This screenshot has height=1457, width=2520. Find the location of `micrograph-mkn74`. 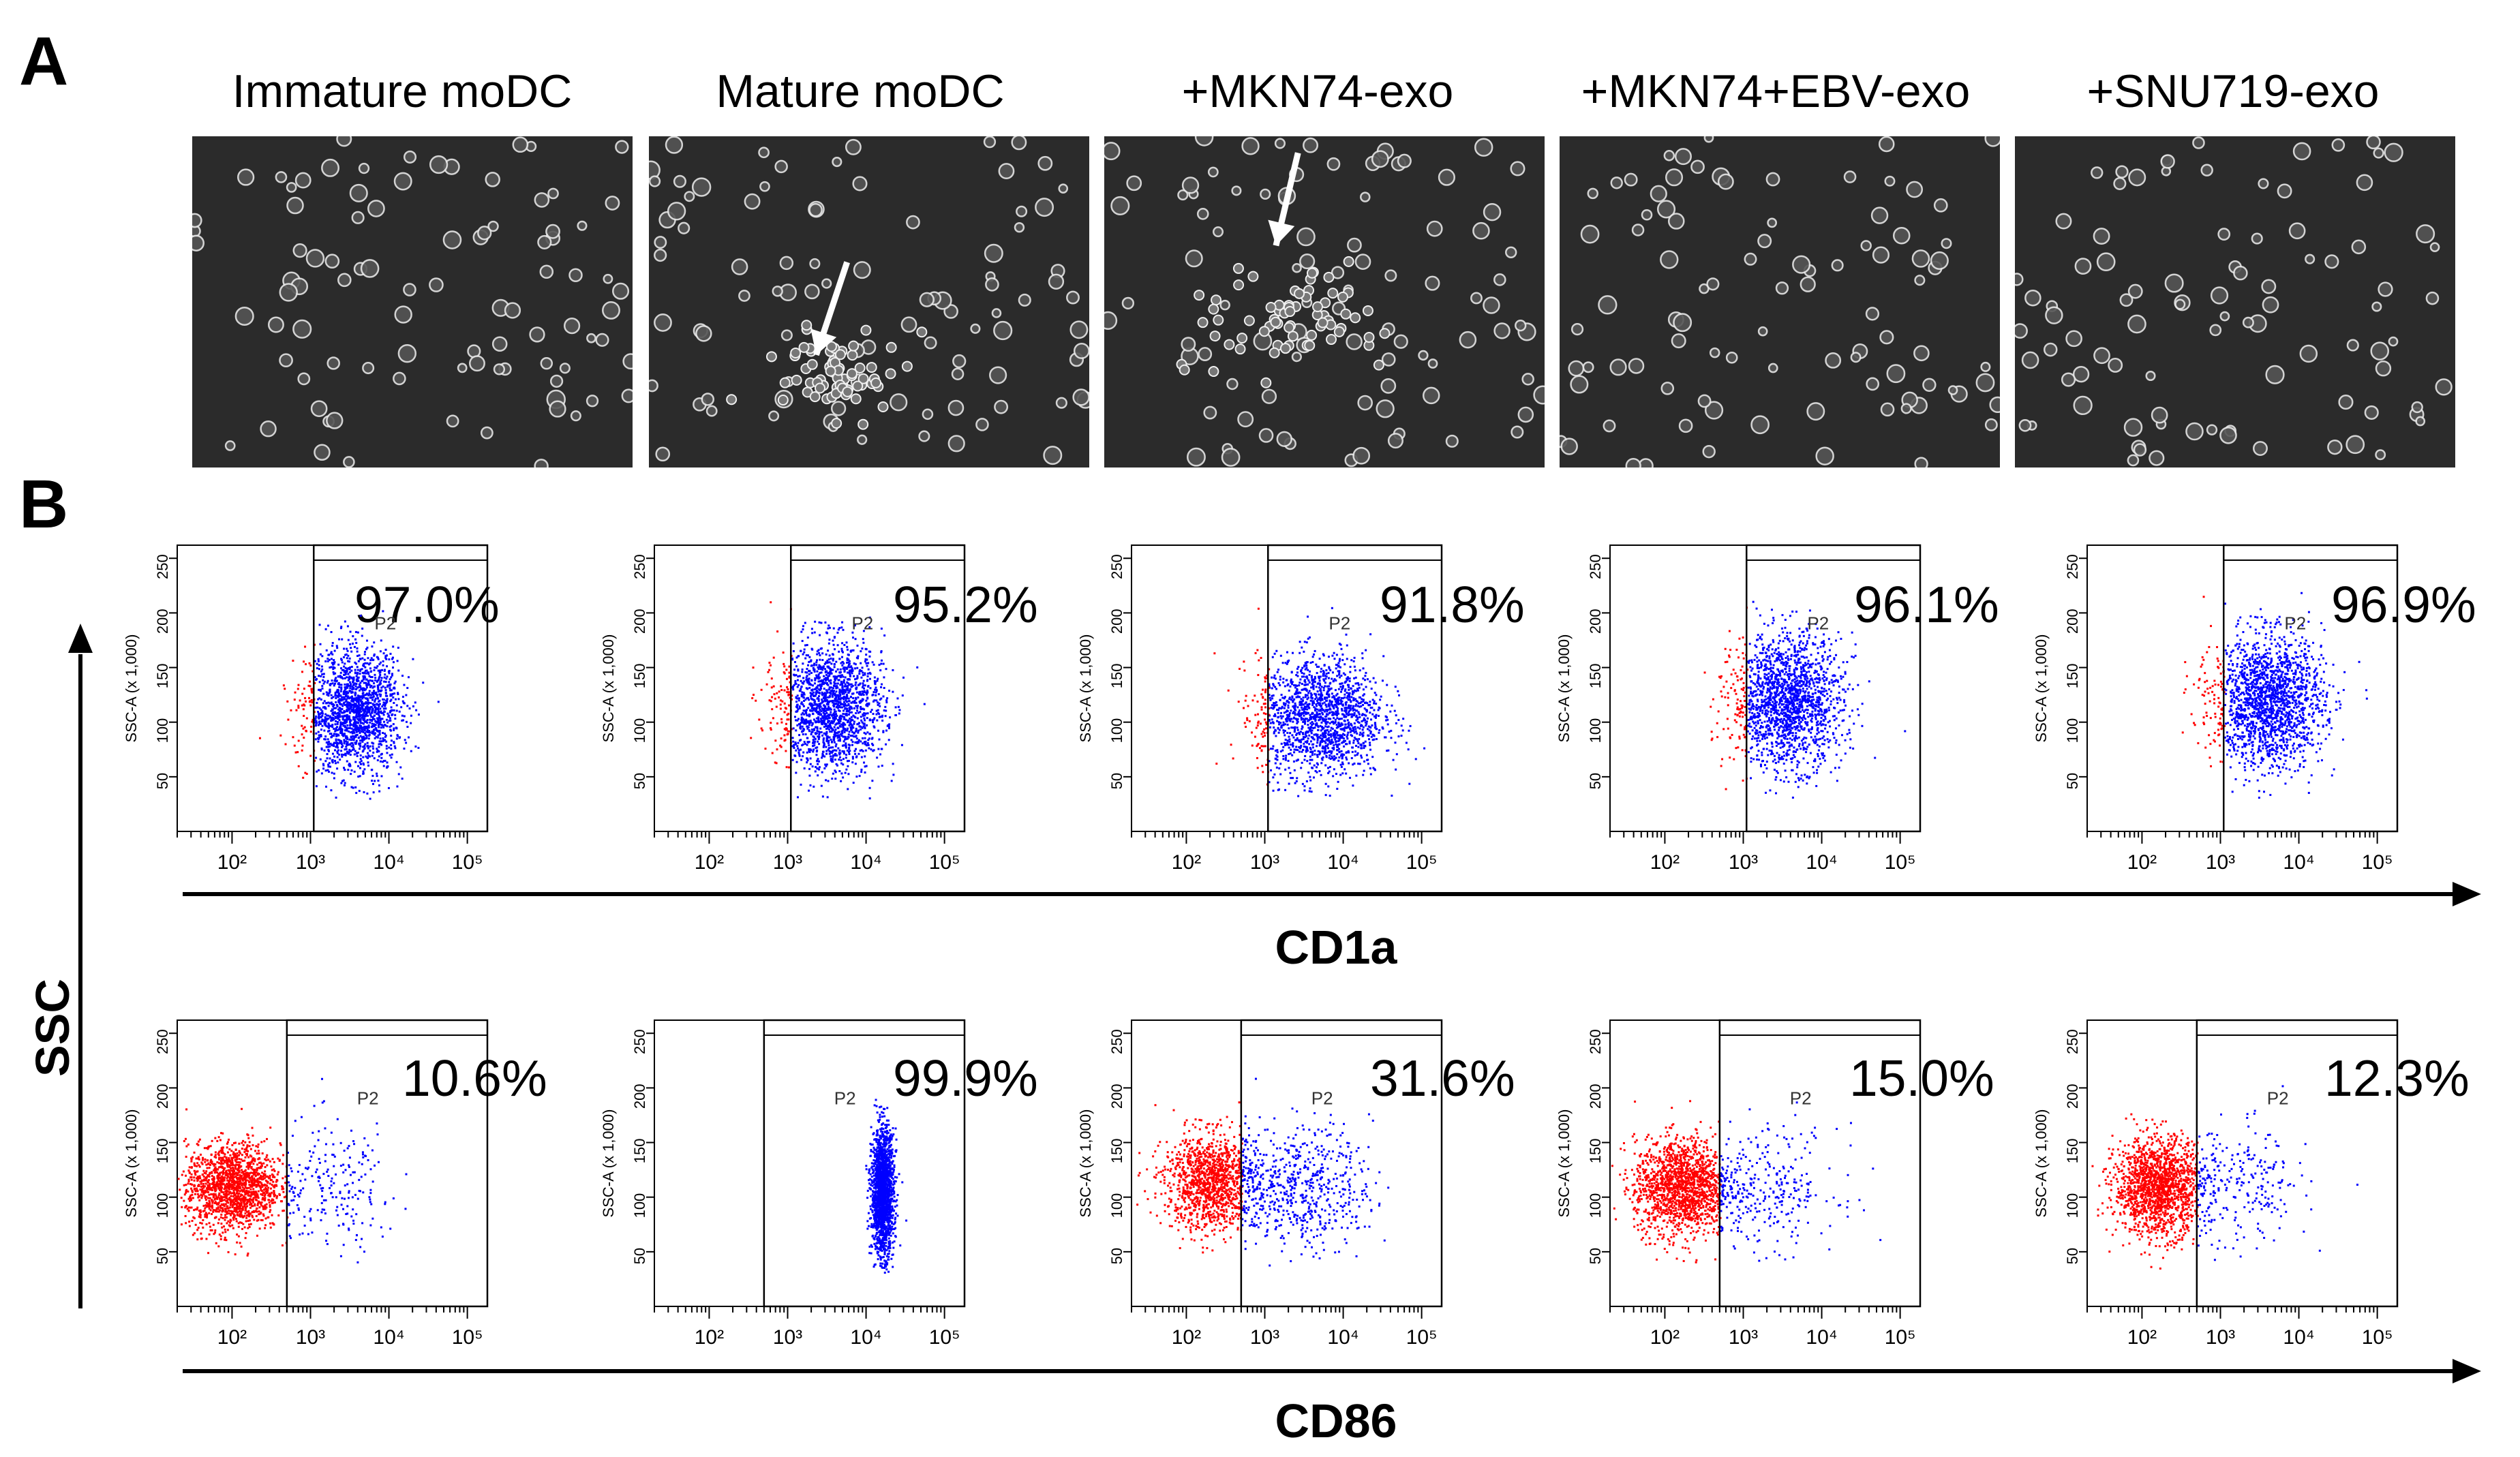

micrograph-mkn74 is located at coordinates (1324, 301).